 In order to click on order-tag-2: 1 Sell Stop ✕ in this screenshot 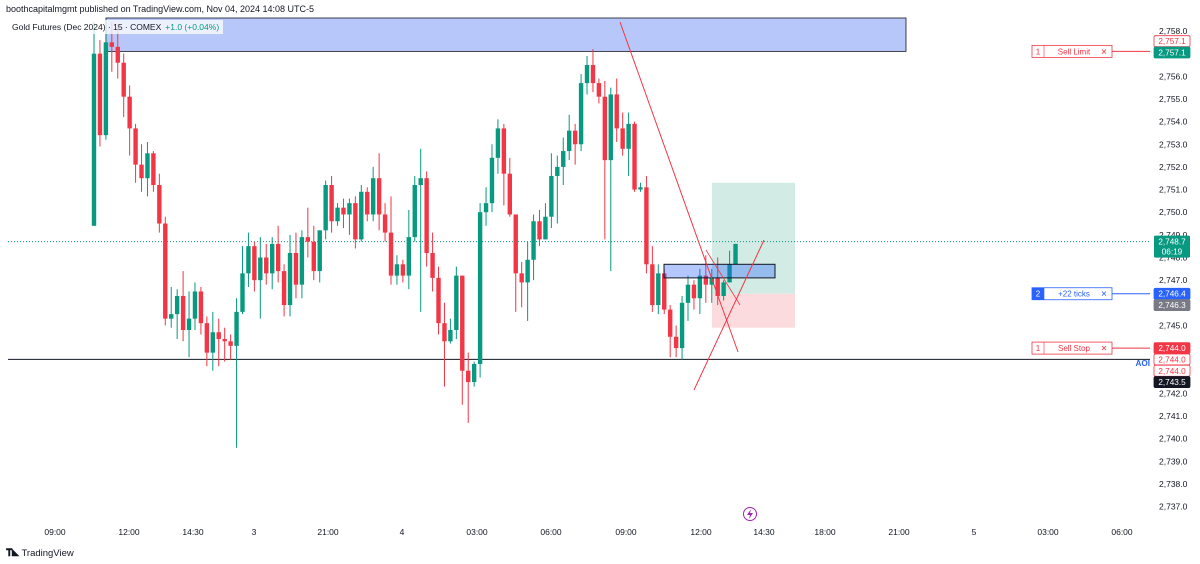, I will do `click(1072, 348)`.